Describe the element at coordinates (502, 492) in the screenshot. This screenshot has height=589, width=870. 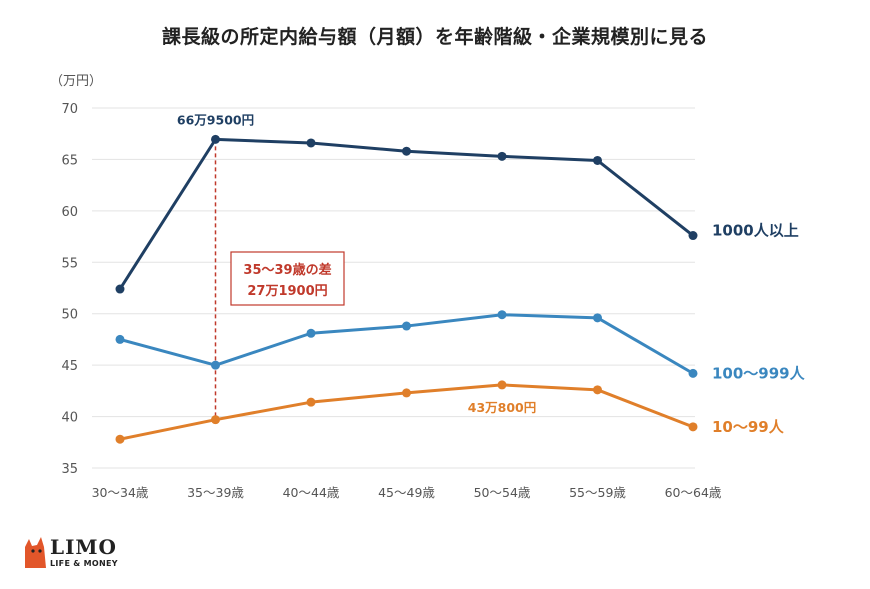
I see `x-tick-label: 50〜54歳` at that location.